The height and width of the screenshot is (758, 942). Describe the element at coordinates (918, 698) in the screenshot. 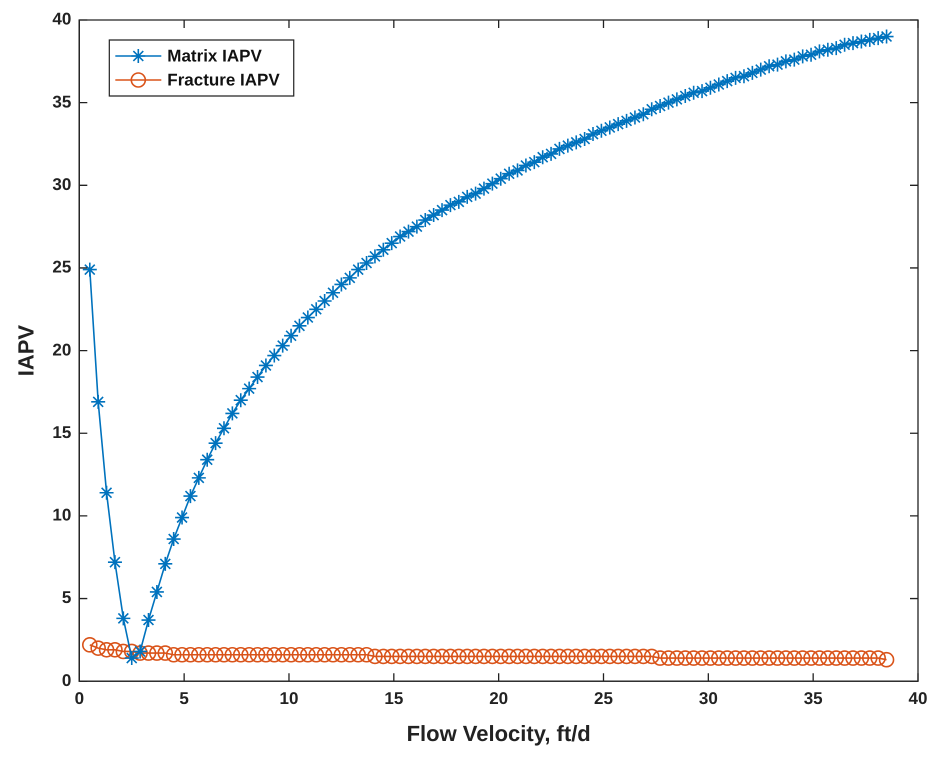

I see `x-tick-label: 40` at that location.